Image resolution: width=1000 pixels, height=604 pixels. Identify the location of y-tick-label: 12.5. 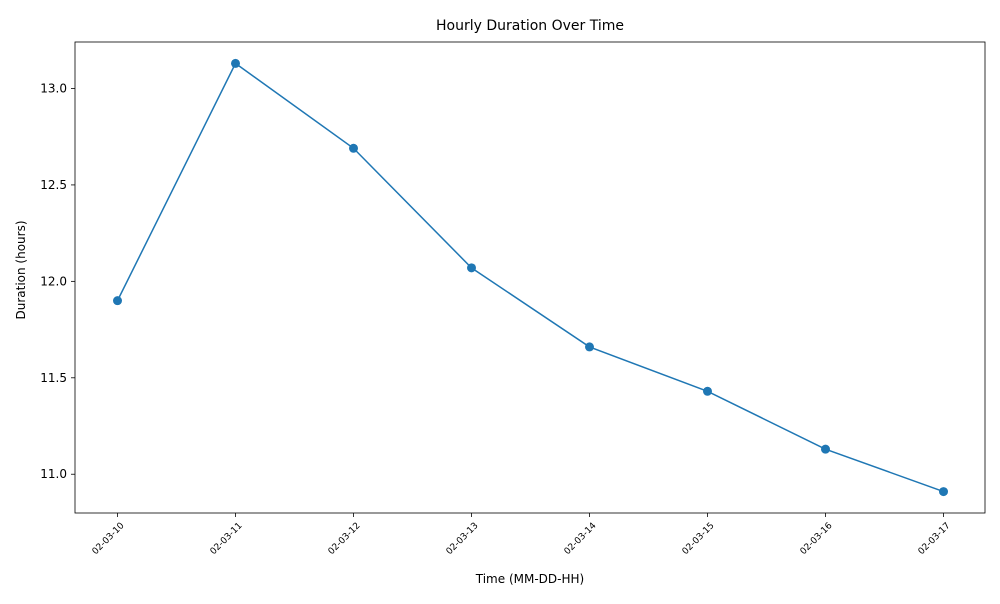
(53, 185).